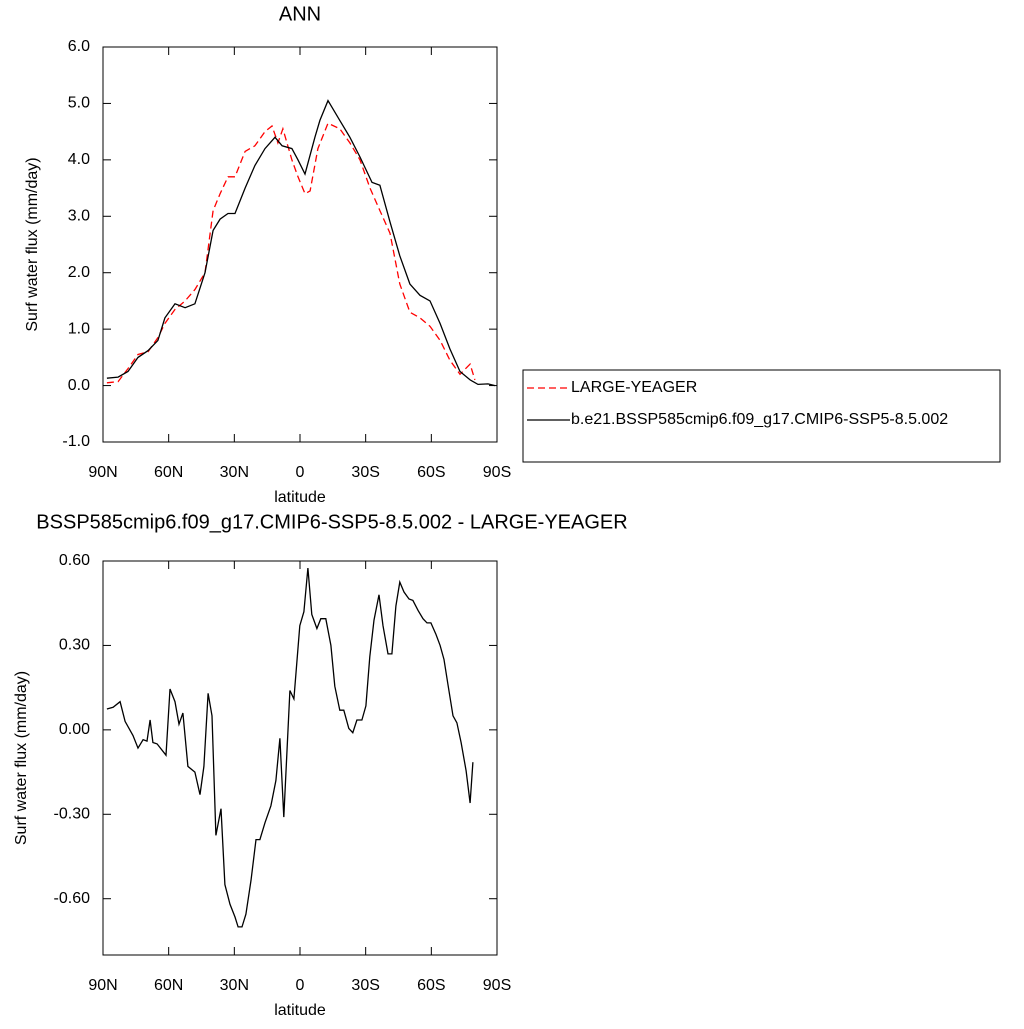 The width and height of the screenshot is (1024, 1029). I want to click on y-tick-label: 1.0, so click(79, 328).